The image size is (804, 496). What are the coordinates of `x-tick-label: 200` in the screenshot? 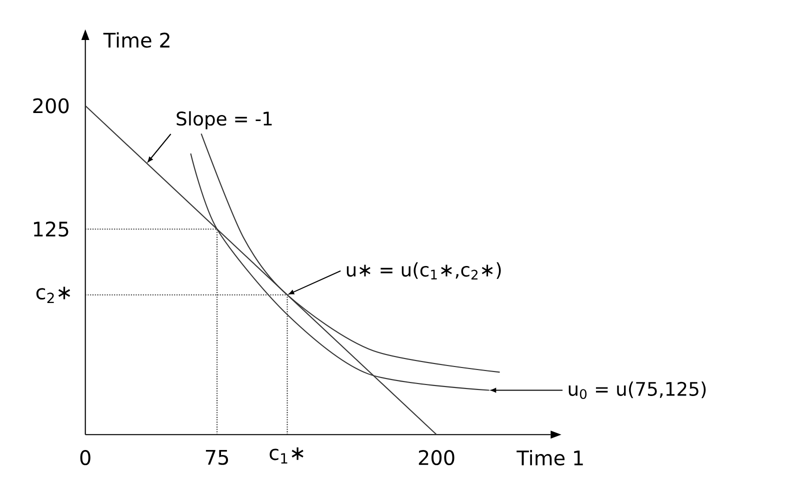 It's located at (436, 458).